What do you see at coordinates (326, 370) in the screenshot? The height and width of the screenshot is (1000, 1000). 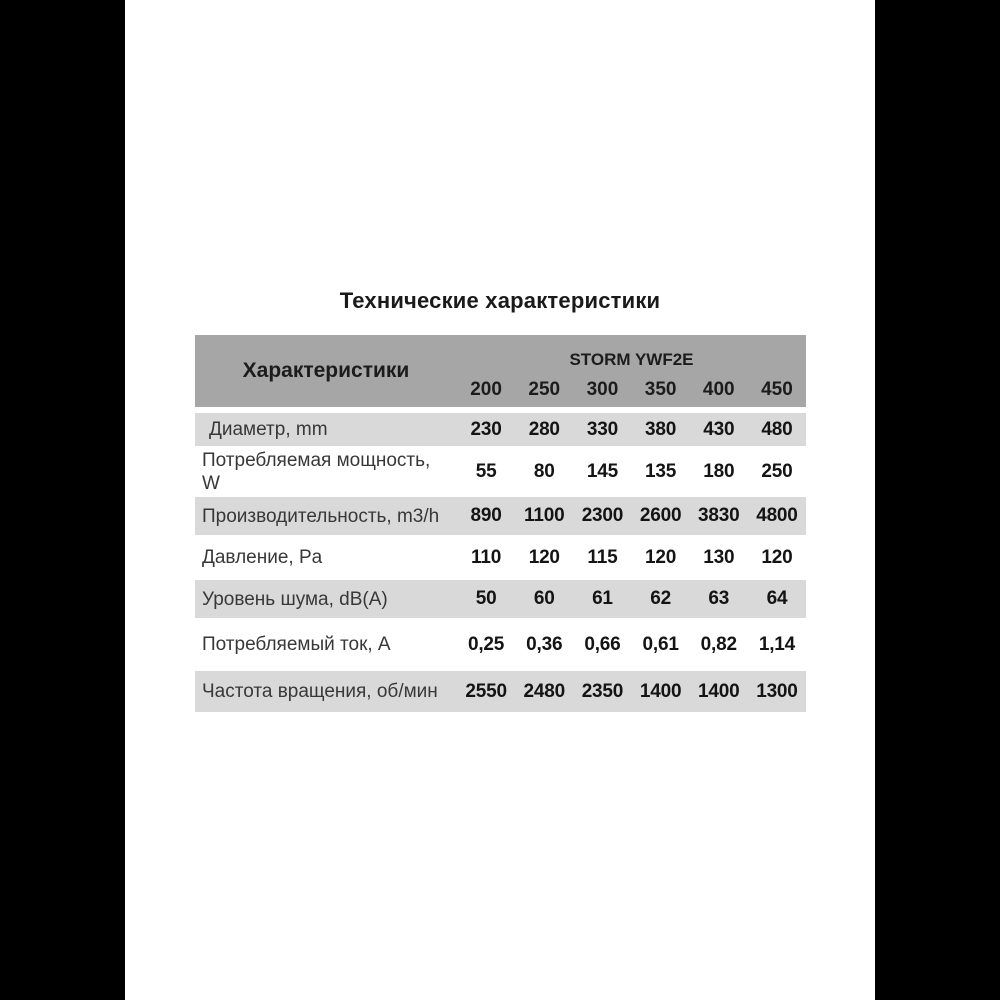 I see `header-label-column: Характеристики` at bounding box center [326, 370].